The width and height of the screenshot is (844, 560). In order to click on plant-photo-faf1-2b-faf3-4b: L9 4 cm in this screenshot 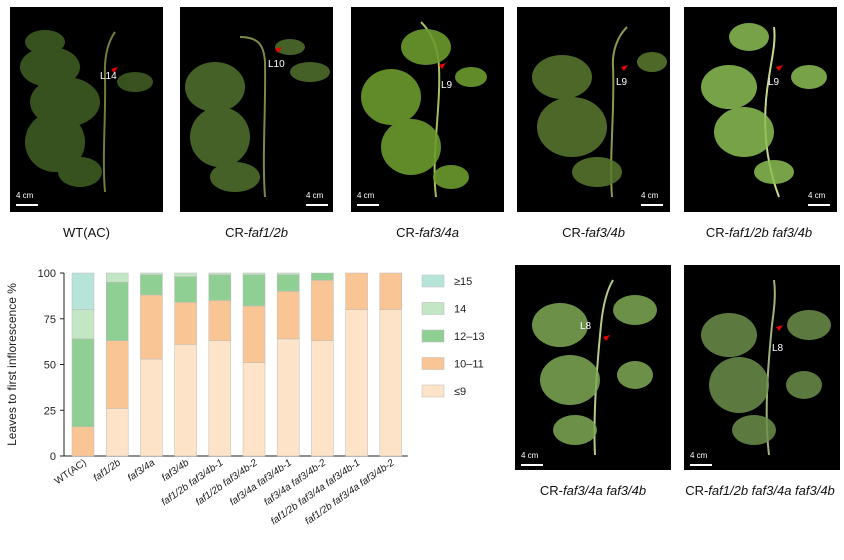, I will do `click(760, 109)`.